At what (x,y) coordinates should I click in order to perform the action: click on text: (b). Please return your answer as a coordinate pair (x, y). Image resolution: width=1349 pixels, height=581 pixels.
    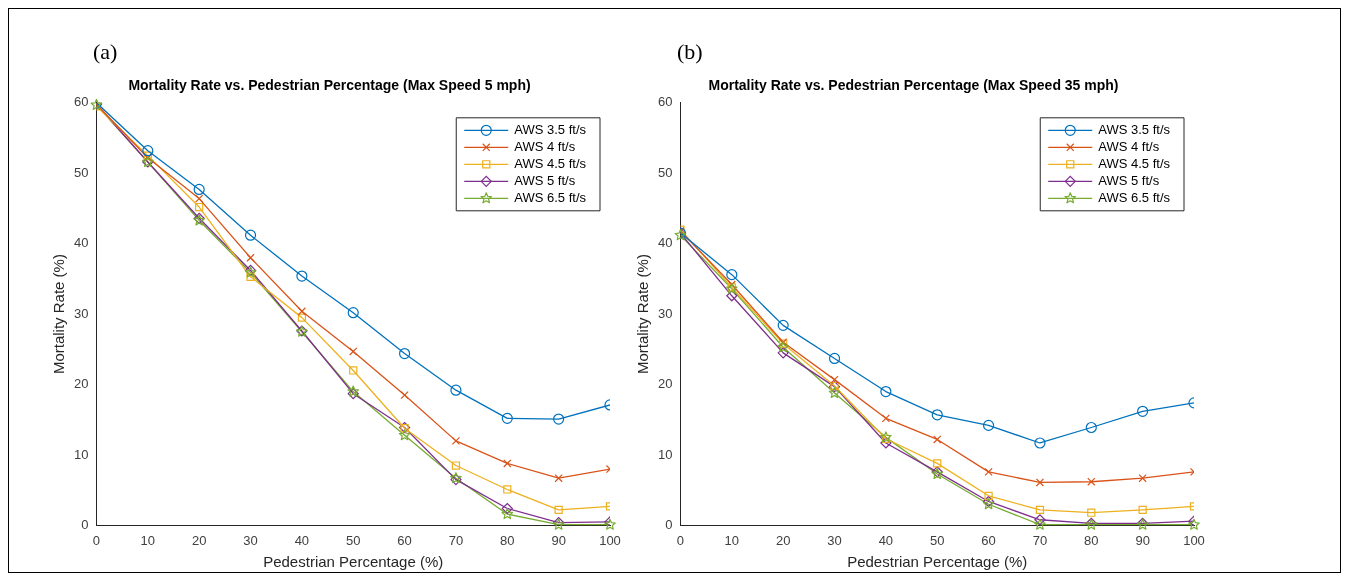
    Looking at the image, I should click on (690, 52).